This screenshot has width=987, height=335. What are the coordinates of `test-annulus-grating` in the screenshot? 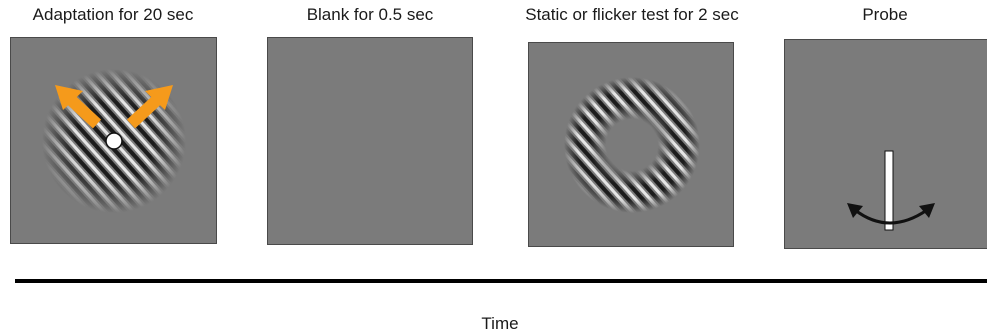 It's located at (632, 145).